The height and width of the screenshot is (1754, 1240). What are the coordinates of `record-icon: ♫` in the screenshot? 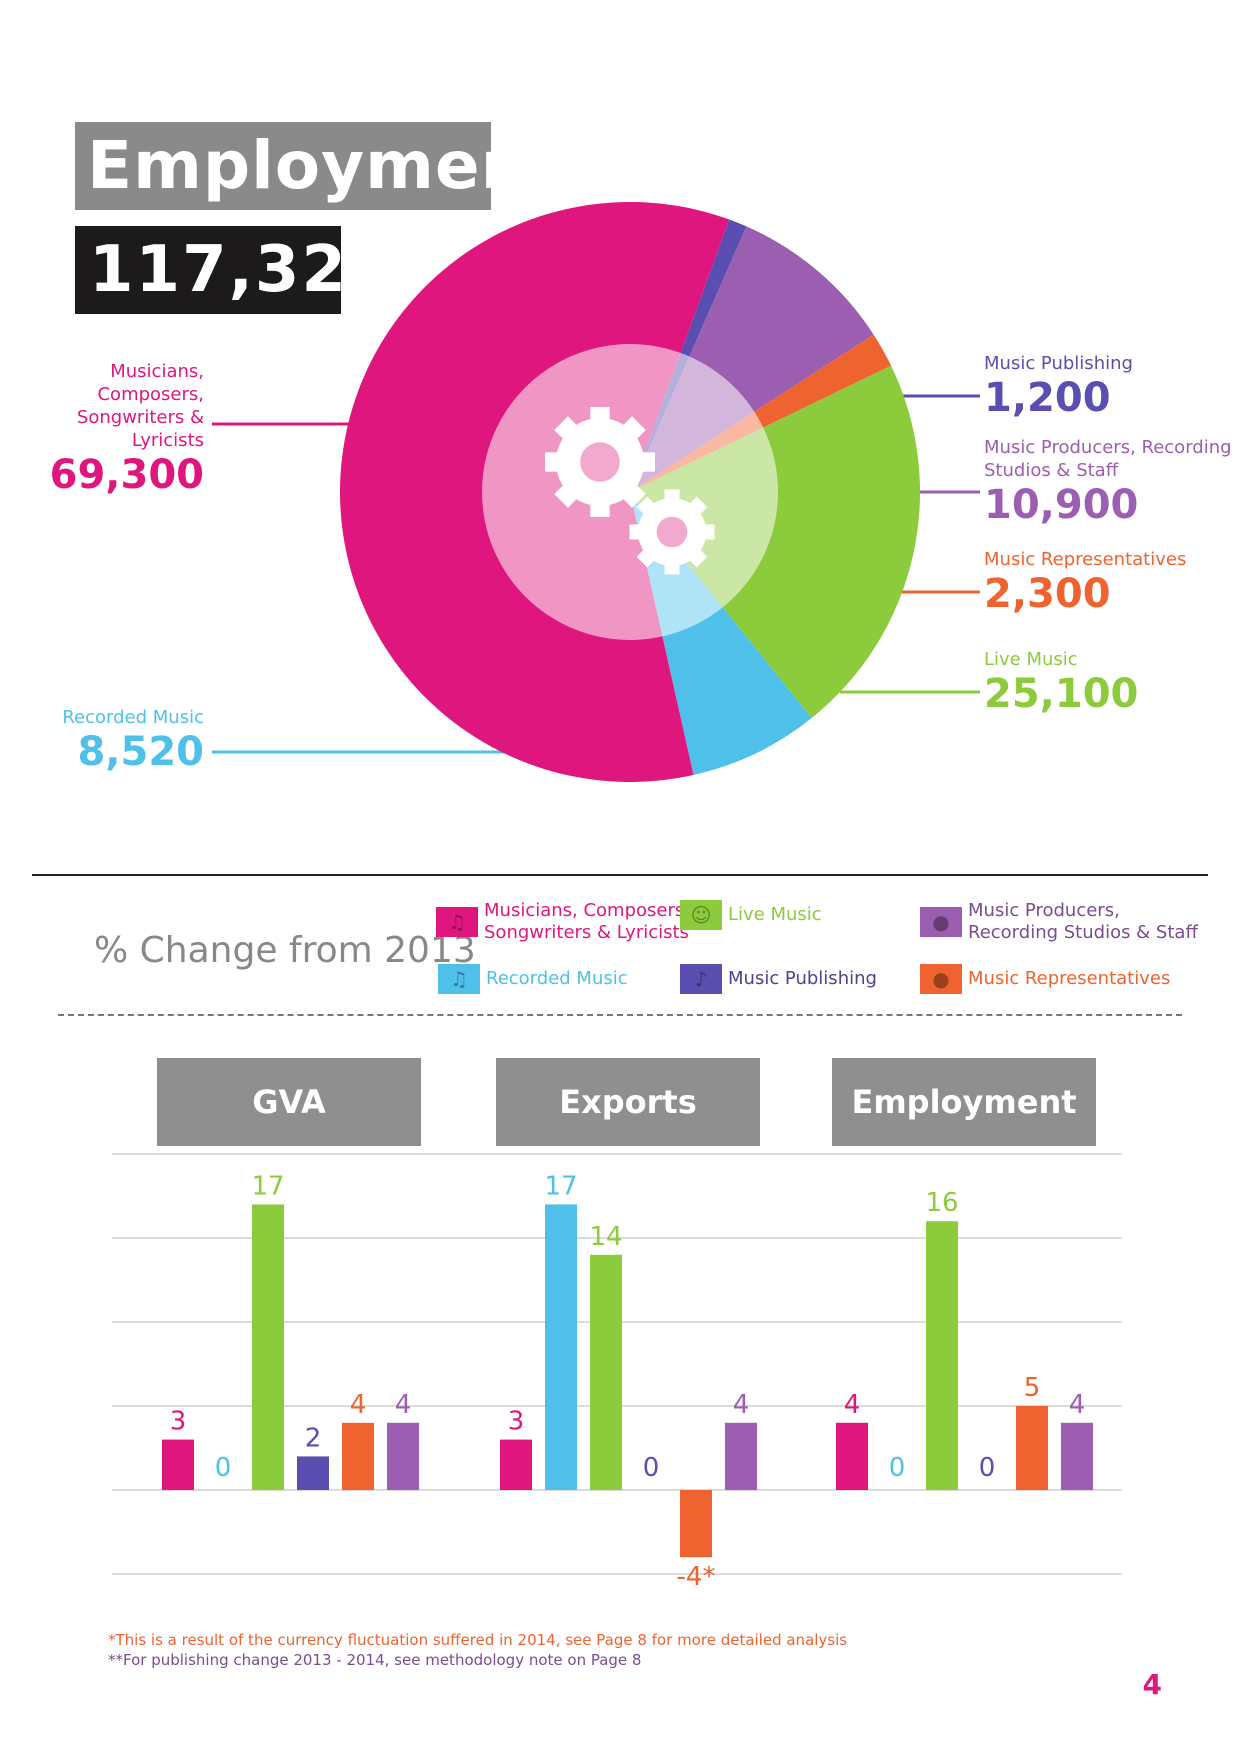 It's located at (459, 979).